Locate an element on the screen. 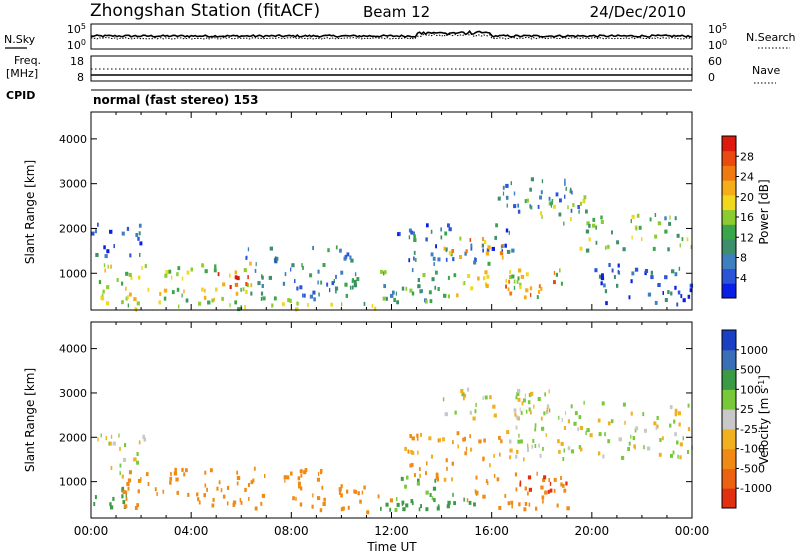 The image size is (800, 554). velocity-y-tick-label-3: 4000 is located at coordinates (73, 349).